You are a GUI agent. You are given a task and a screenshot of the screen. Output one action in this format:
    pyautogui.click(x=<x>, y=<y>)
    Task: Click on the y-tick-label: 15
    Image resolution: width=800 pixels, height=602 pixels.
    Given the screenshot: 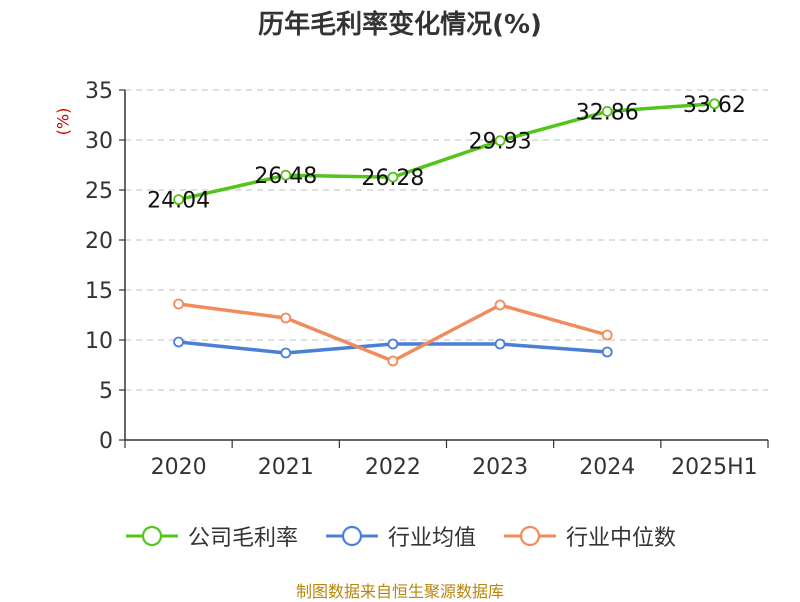 What is the action you would take?
    pyautogui.click(x=99, y=291)
    